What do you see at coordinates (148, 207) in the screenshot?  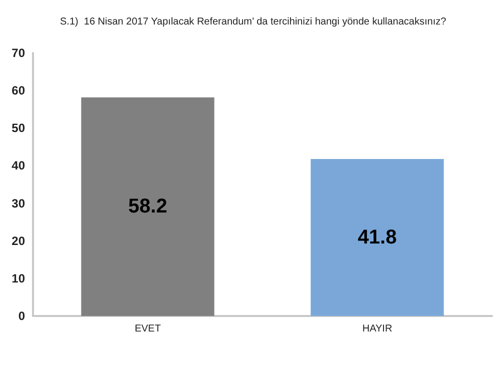 I see `data-label: 58.2` at bounding box center [148, 207].